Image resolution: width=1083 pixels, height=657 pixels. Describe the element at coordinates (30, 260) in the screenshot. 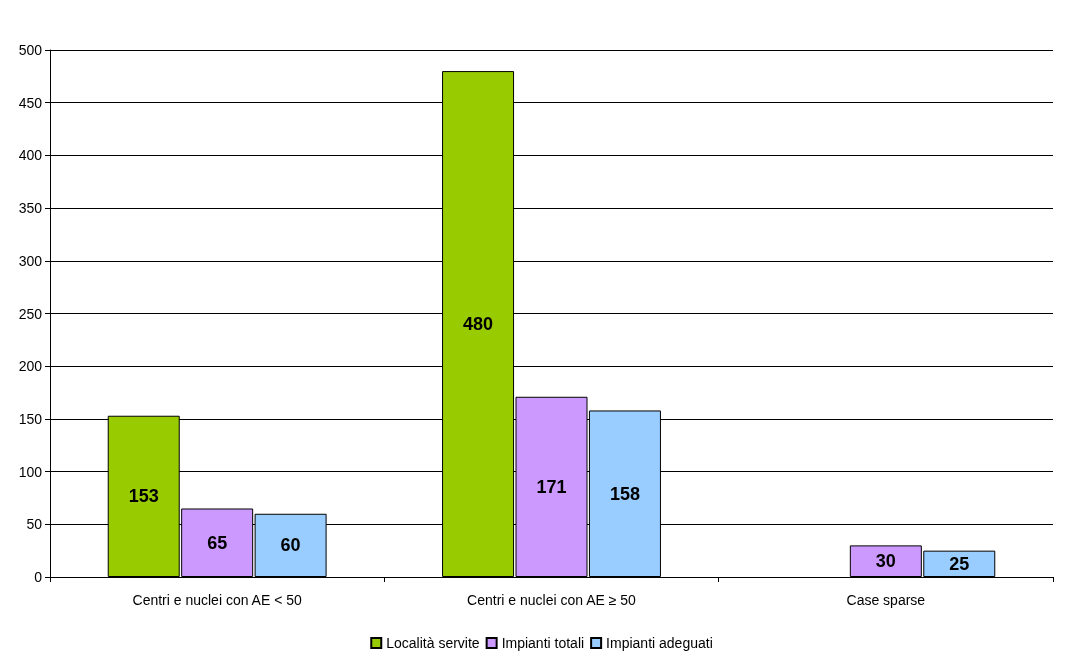

I see `y-tick-label: 300` at that location.